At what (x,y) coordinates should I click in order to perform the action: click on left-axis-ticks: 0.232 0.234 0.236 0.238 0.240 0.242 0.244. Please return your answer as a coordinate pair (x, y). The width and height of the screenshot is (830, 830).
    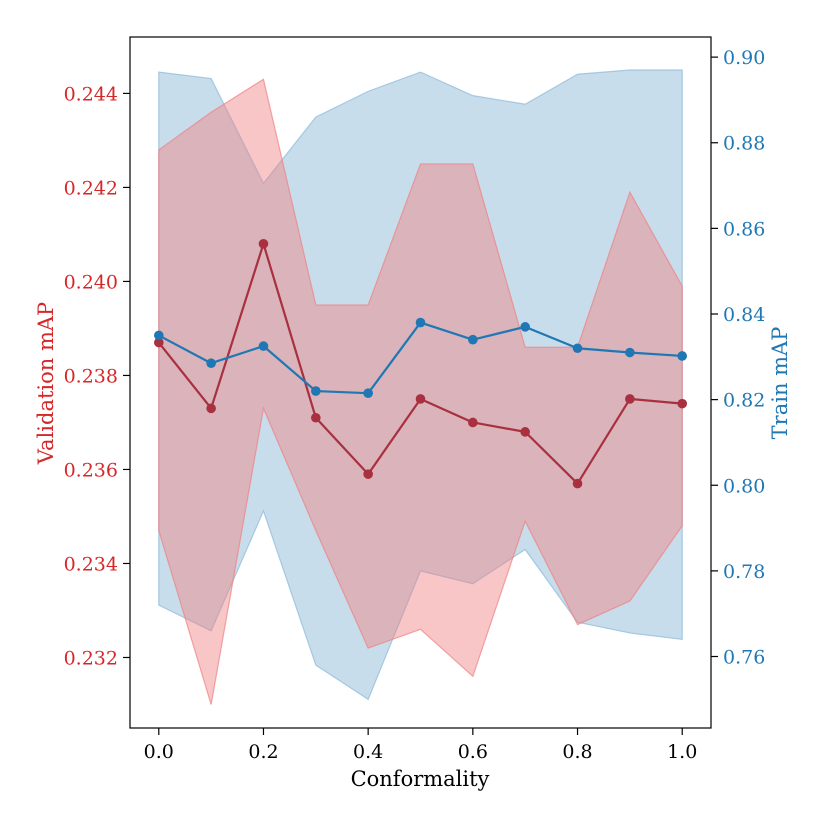
    Looking at the image, I should click on (97, 376).